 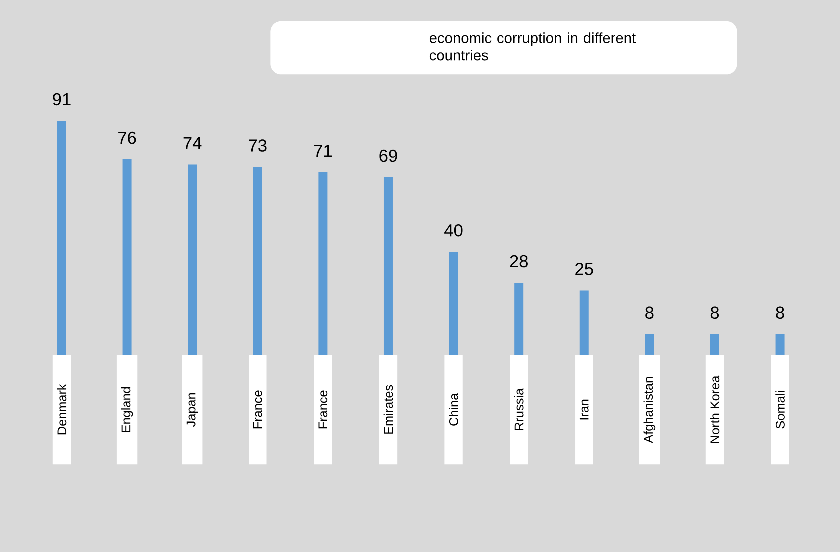 I want to click on data-label: 91, so click(x=62, y=99).